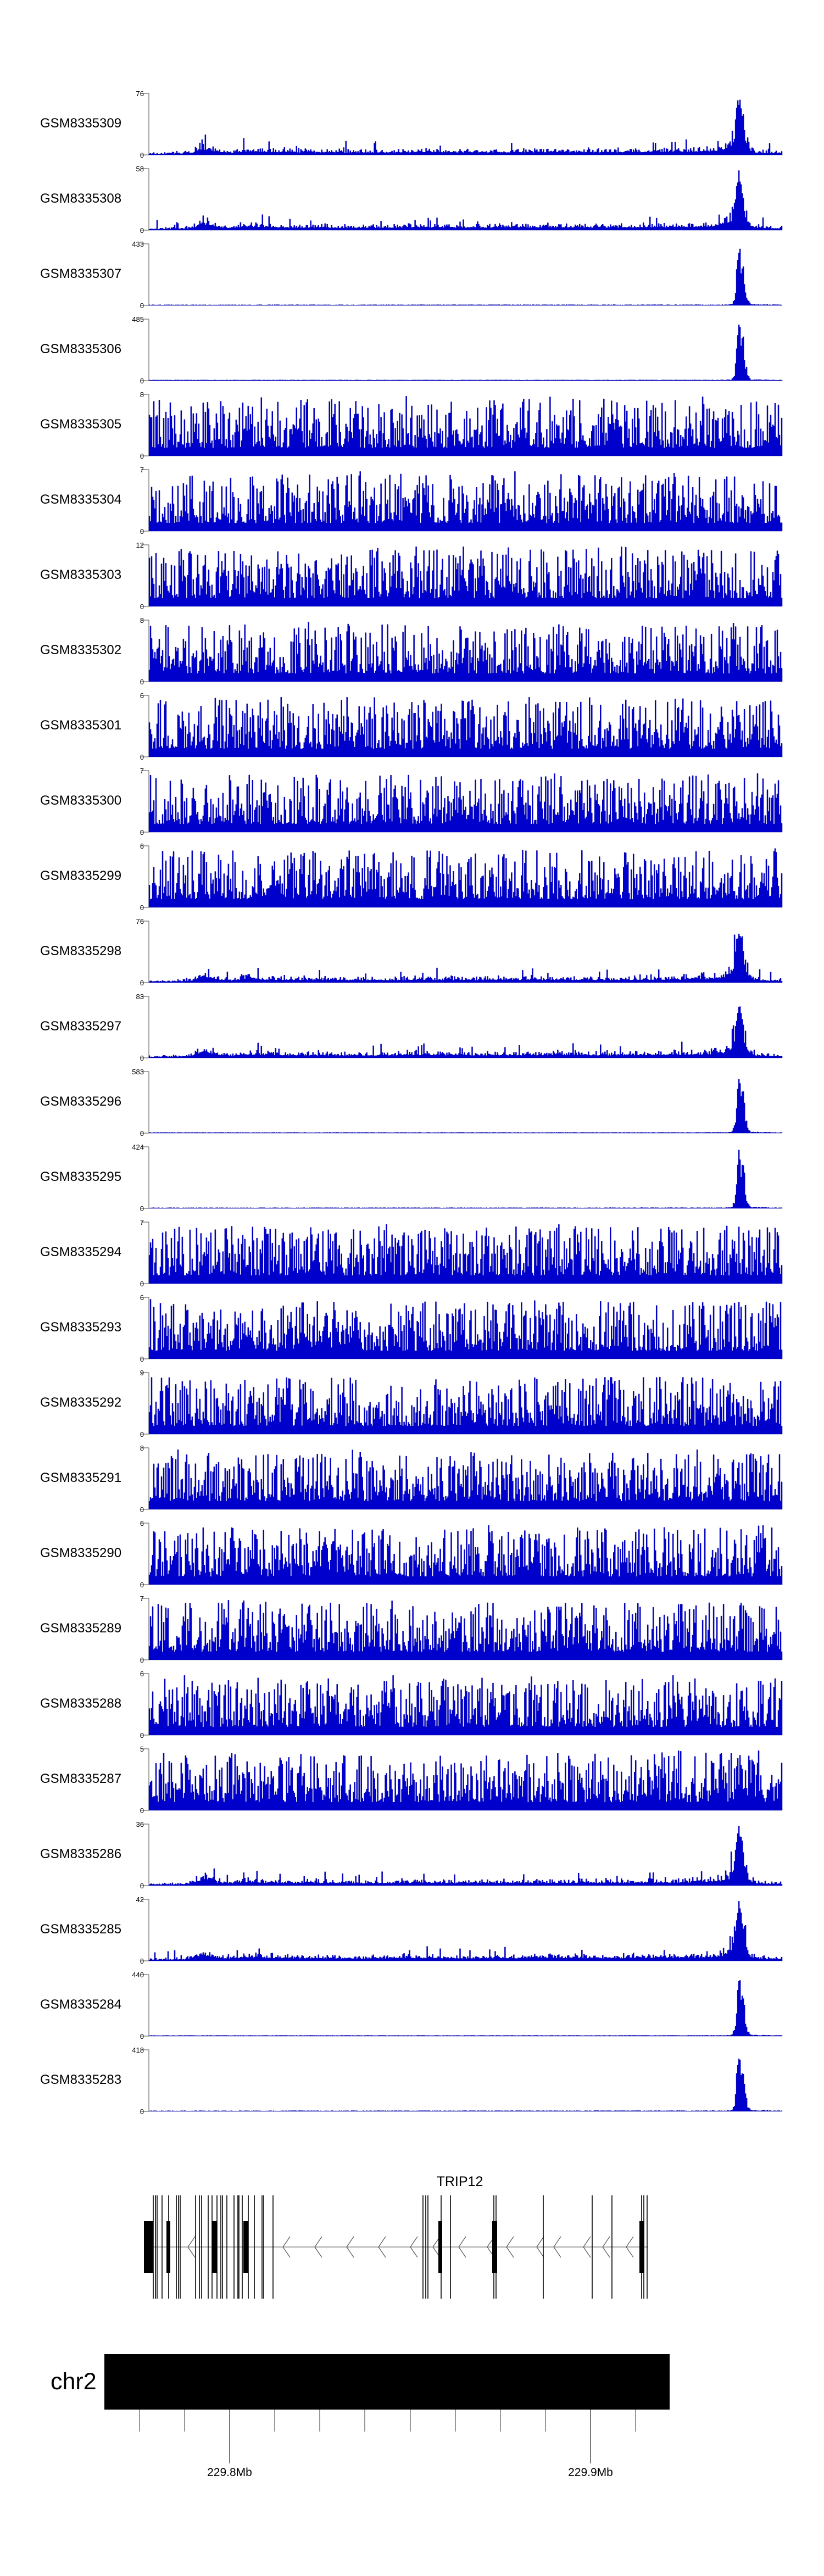 The image size is (824, 2576). Describe the element at coordinates (142, 1373) in the screenshot. I see `ymax-value: 9` at that location.